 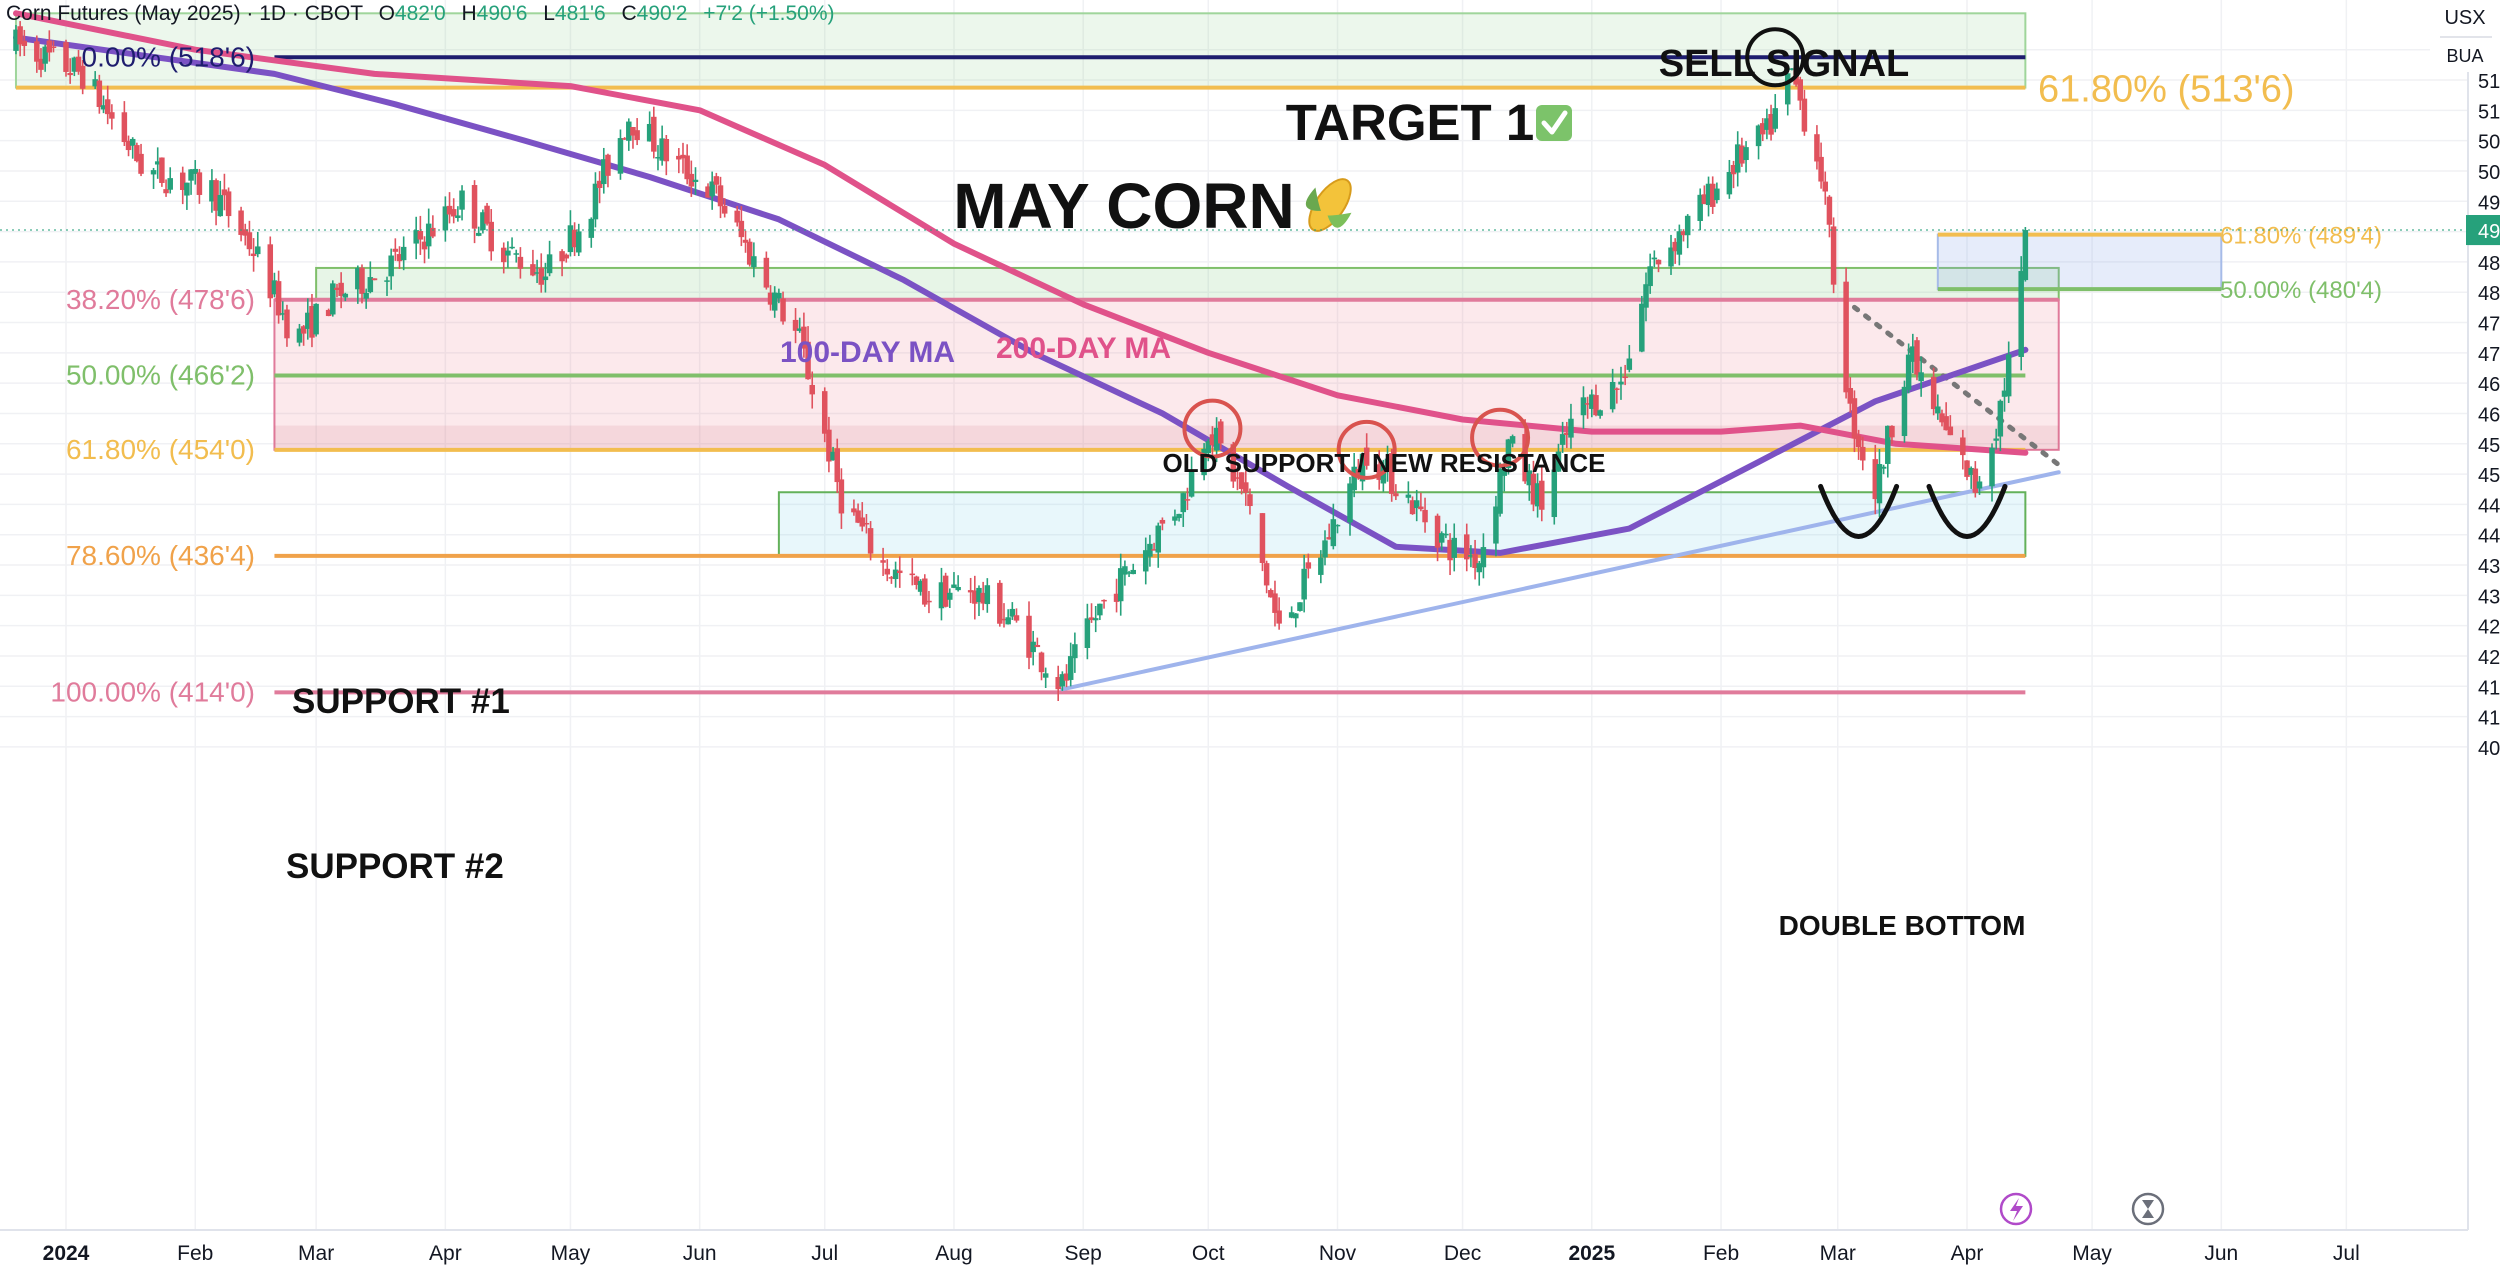 What do you see at coordinates (2148, 1209) in the screenshot?
I see `hourglass-icon-glass` at bounding box center [2148, 1209].